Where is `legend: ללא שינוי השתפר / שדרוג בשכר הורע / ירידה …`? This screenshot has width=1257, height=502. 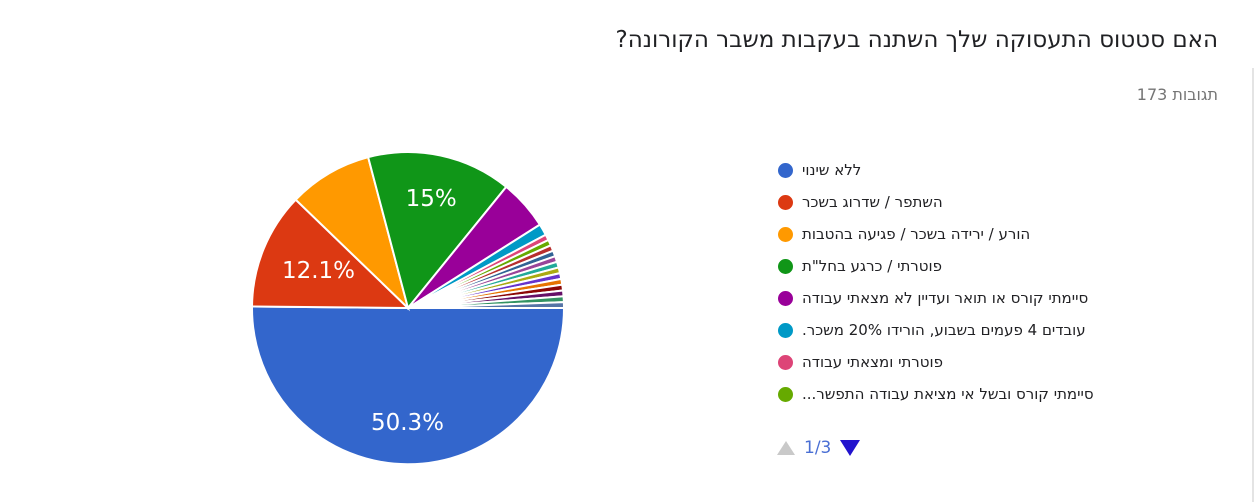
legend: ללא שינוי השתפר / שדרוג בשכר הורע / ירידה … is located at coordinates (936, 282).